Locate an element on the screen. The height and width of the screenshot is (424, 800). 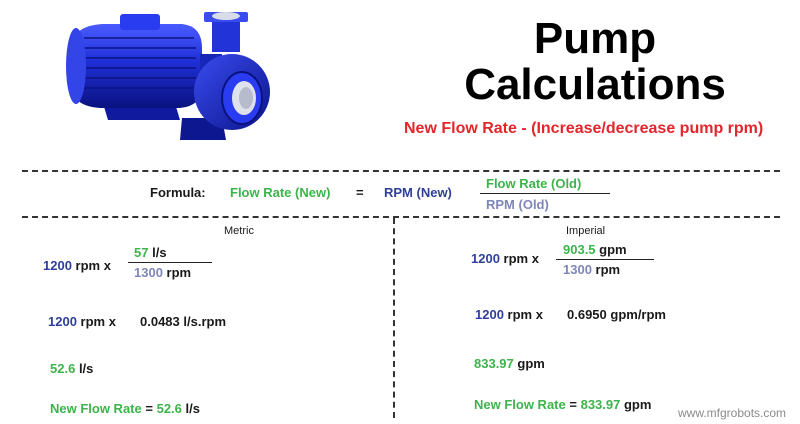
metric-step2: 1200 rpm x is located at coordinates (82, 321).